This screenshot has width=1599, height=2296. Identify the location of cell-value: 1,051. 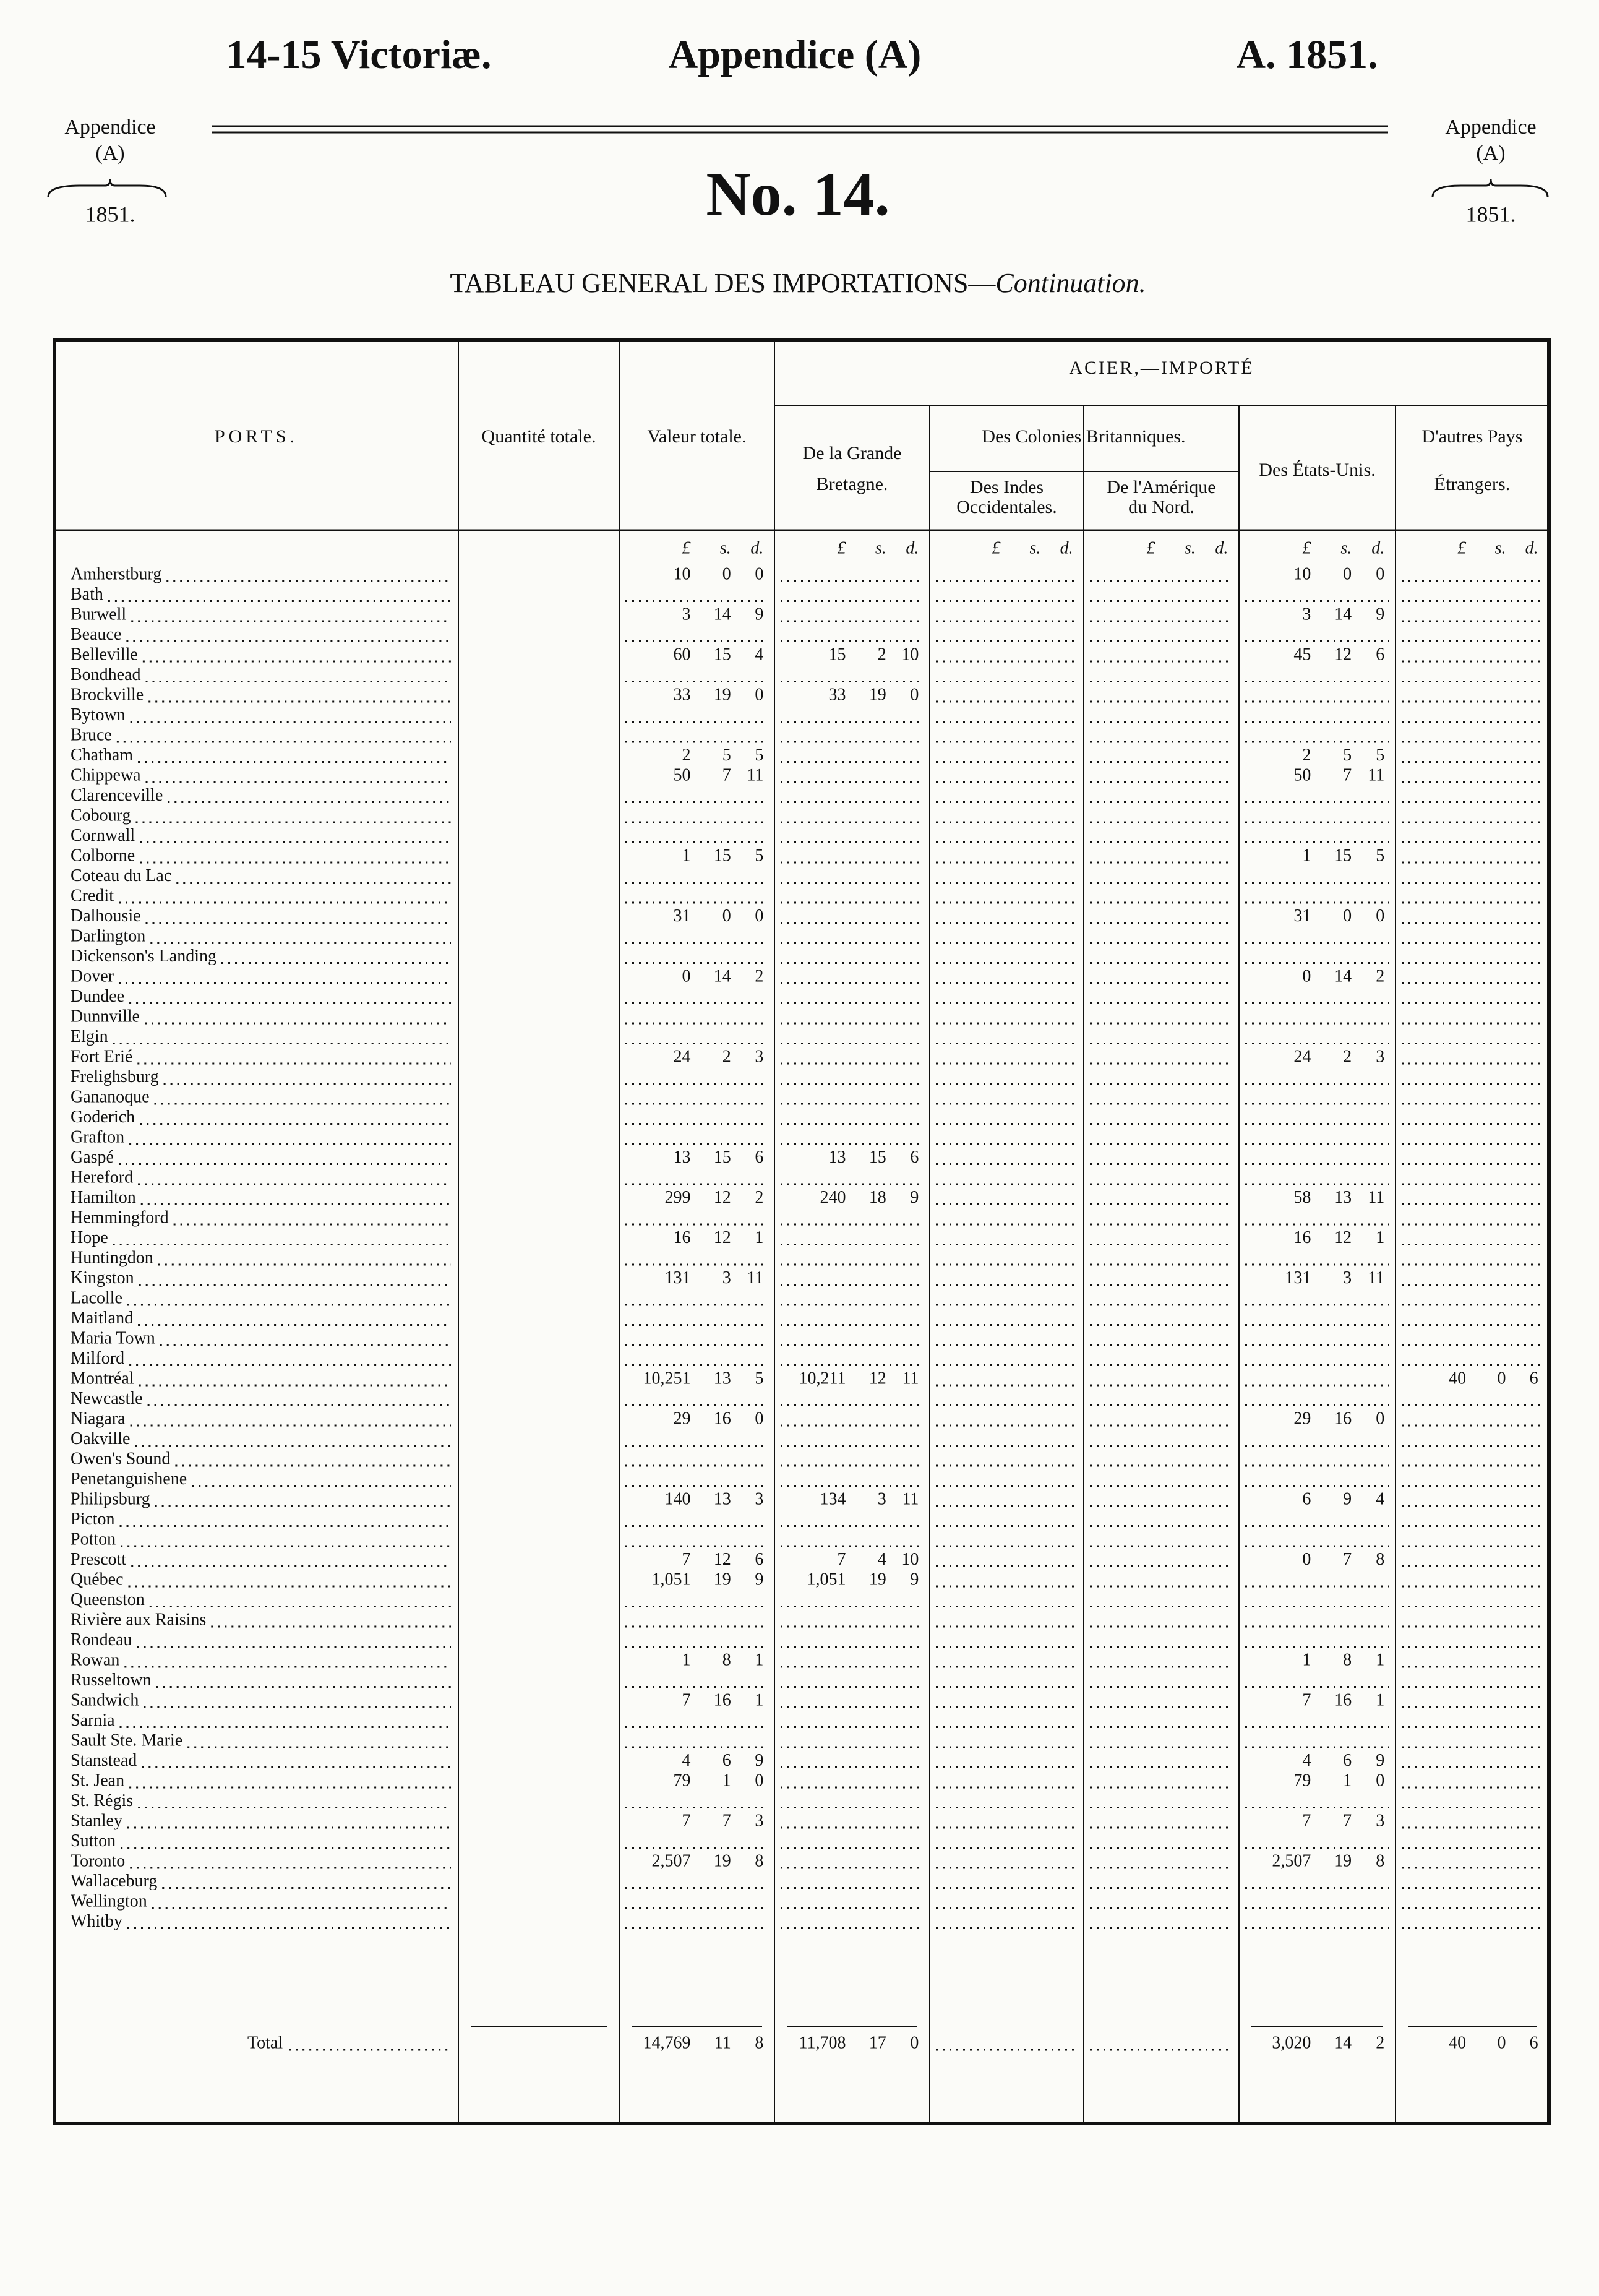
(826, 1580).